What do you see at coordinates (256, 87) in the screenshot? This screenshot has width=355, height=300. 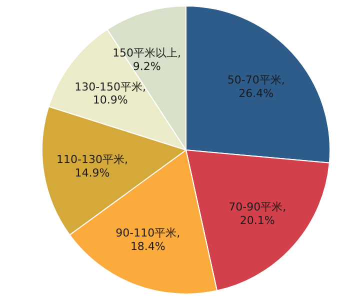 I see `slice-label: 50-70平米, 26.4%` at bounding box center [256, 87].